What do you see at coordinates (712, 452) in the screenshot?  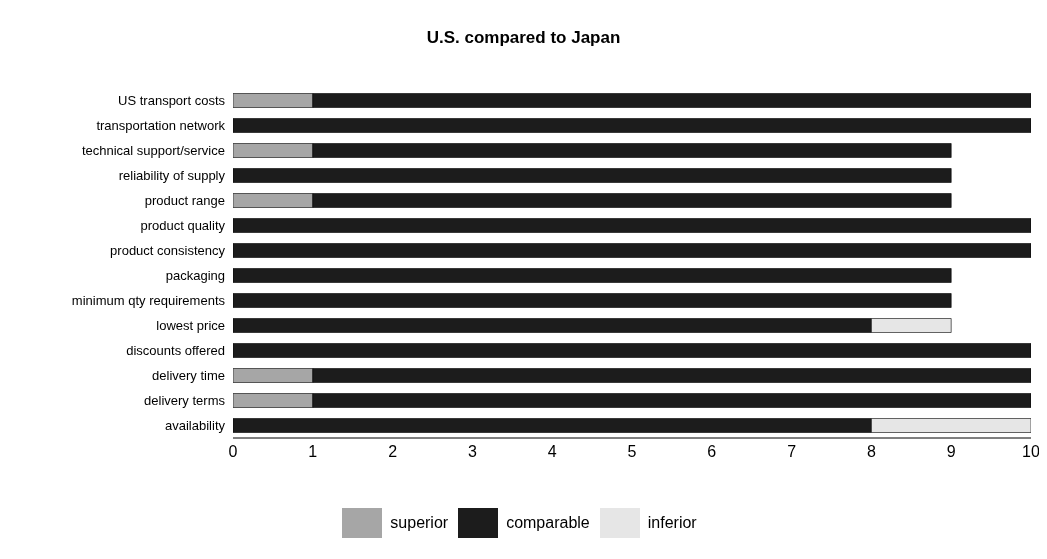 I see `x-tick-label: 6` at bounding box center [712, 452].